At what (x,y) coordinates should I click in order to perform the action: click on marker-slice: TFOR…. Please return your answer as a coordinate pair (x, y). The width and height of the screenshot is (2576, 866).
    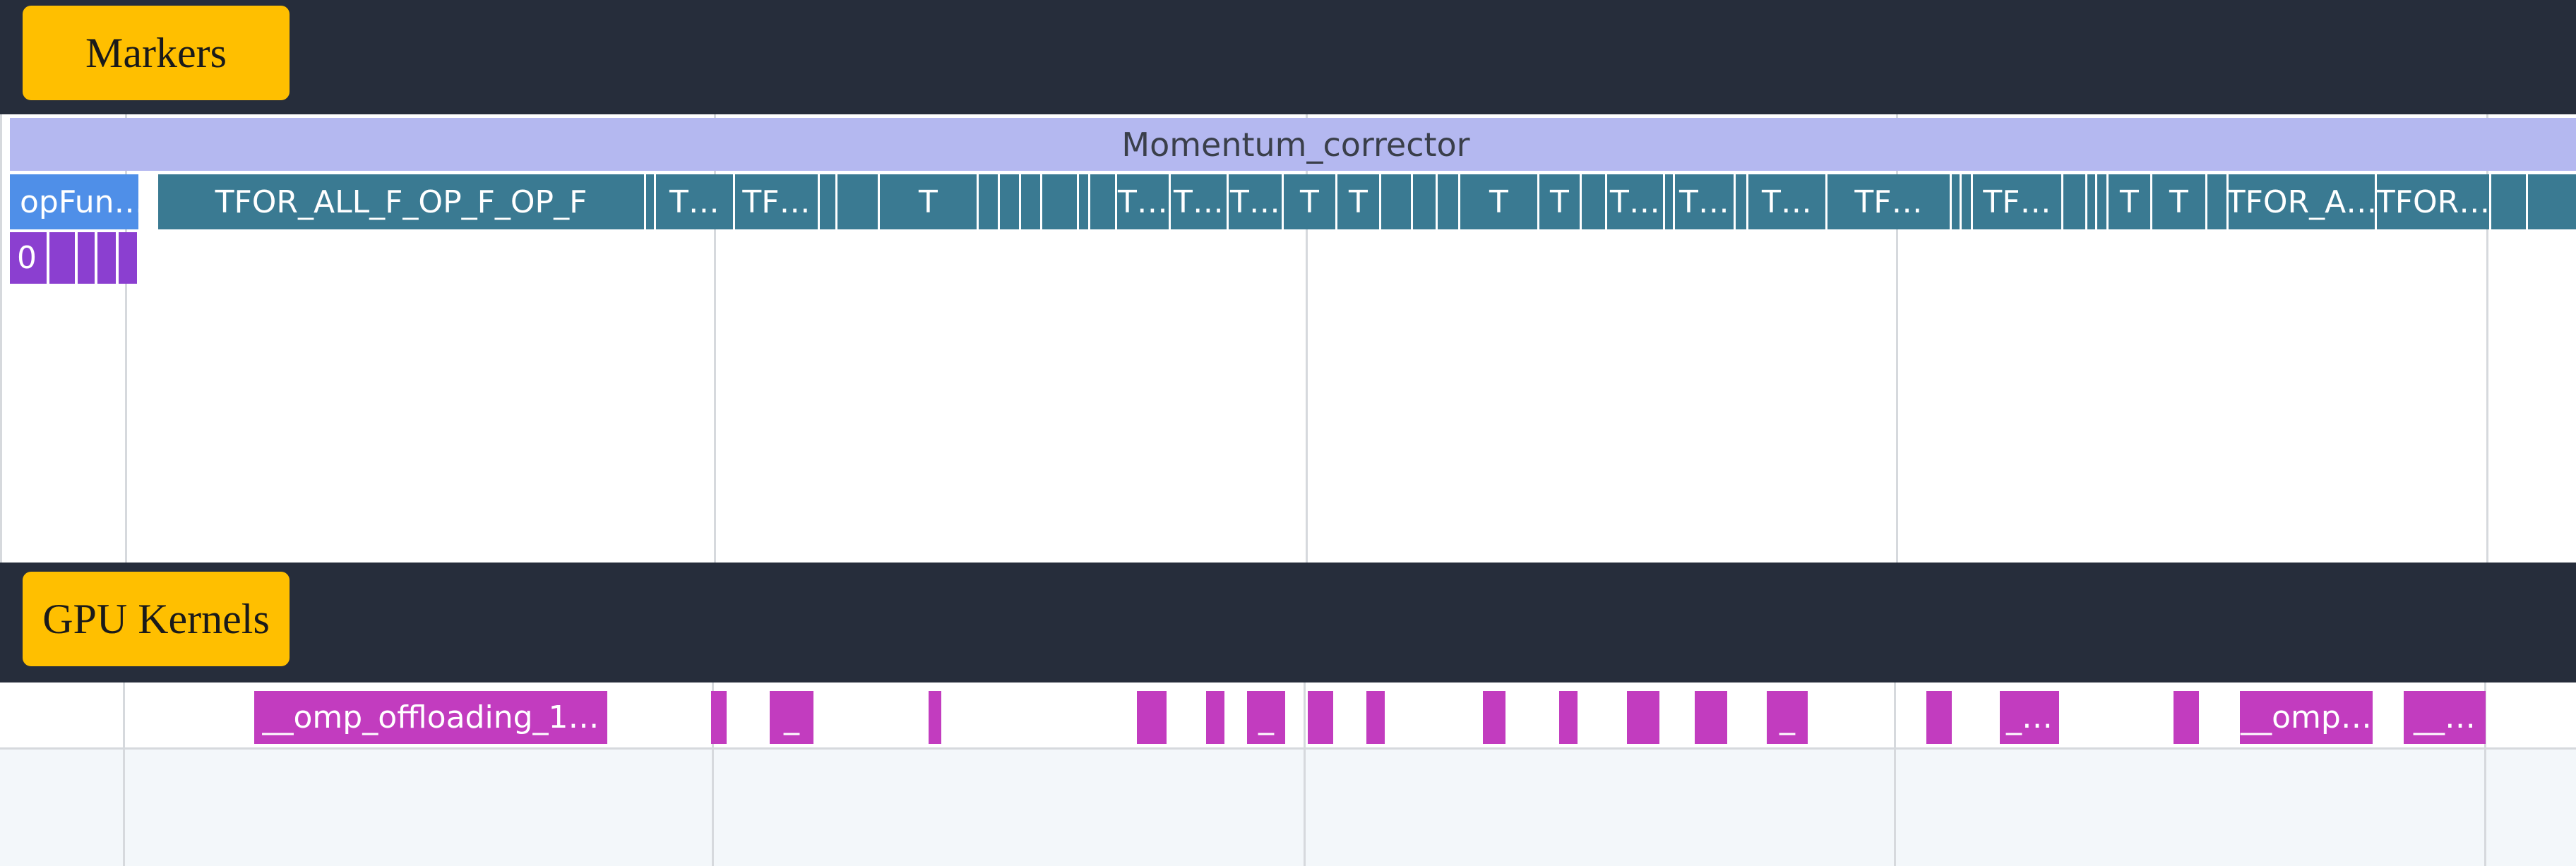
    Looking at the image, I should click on (2432, 202).